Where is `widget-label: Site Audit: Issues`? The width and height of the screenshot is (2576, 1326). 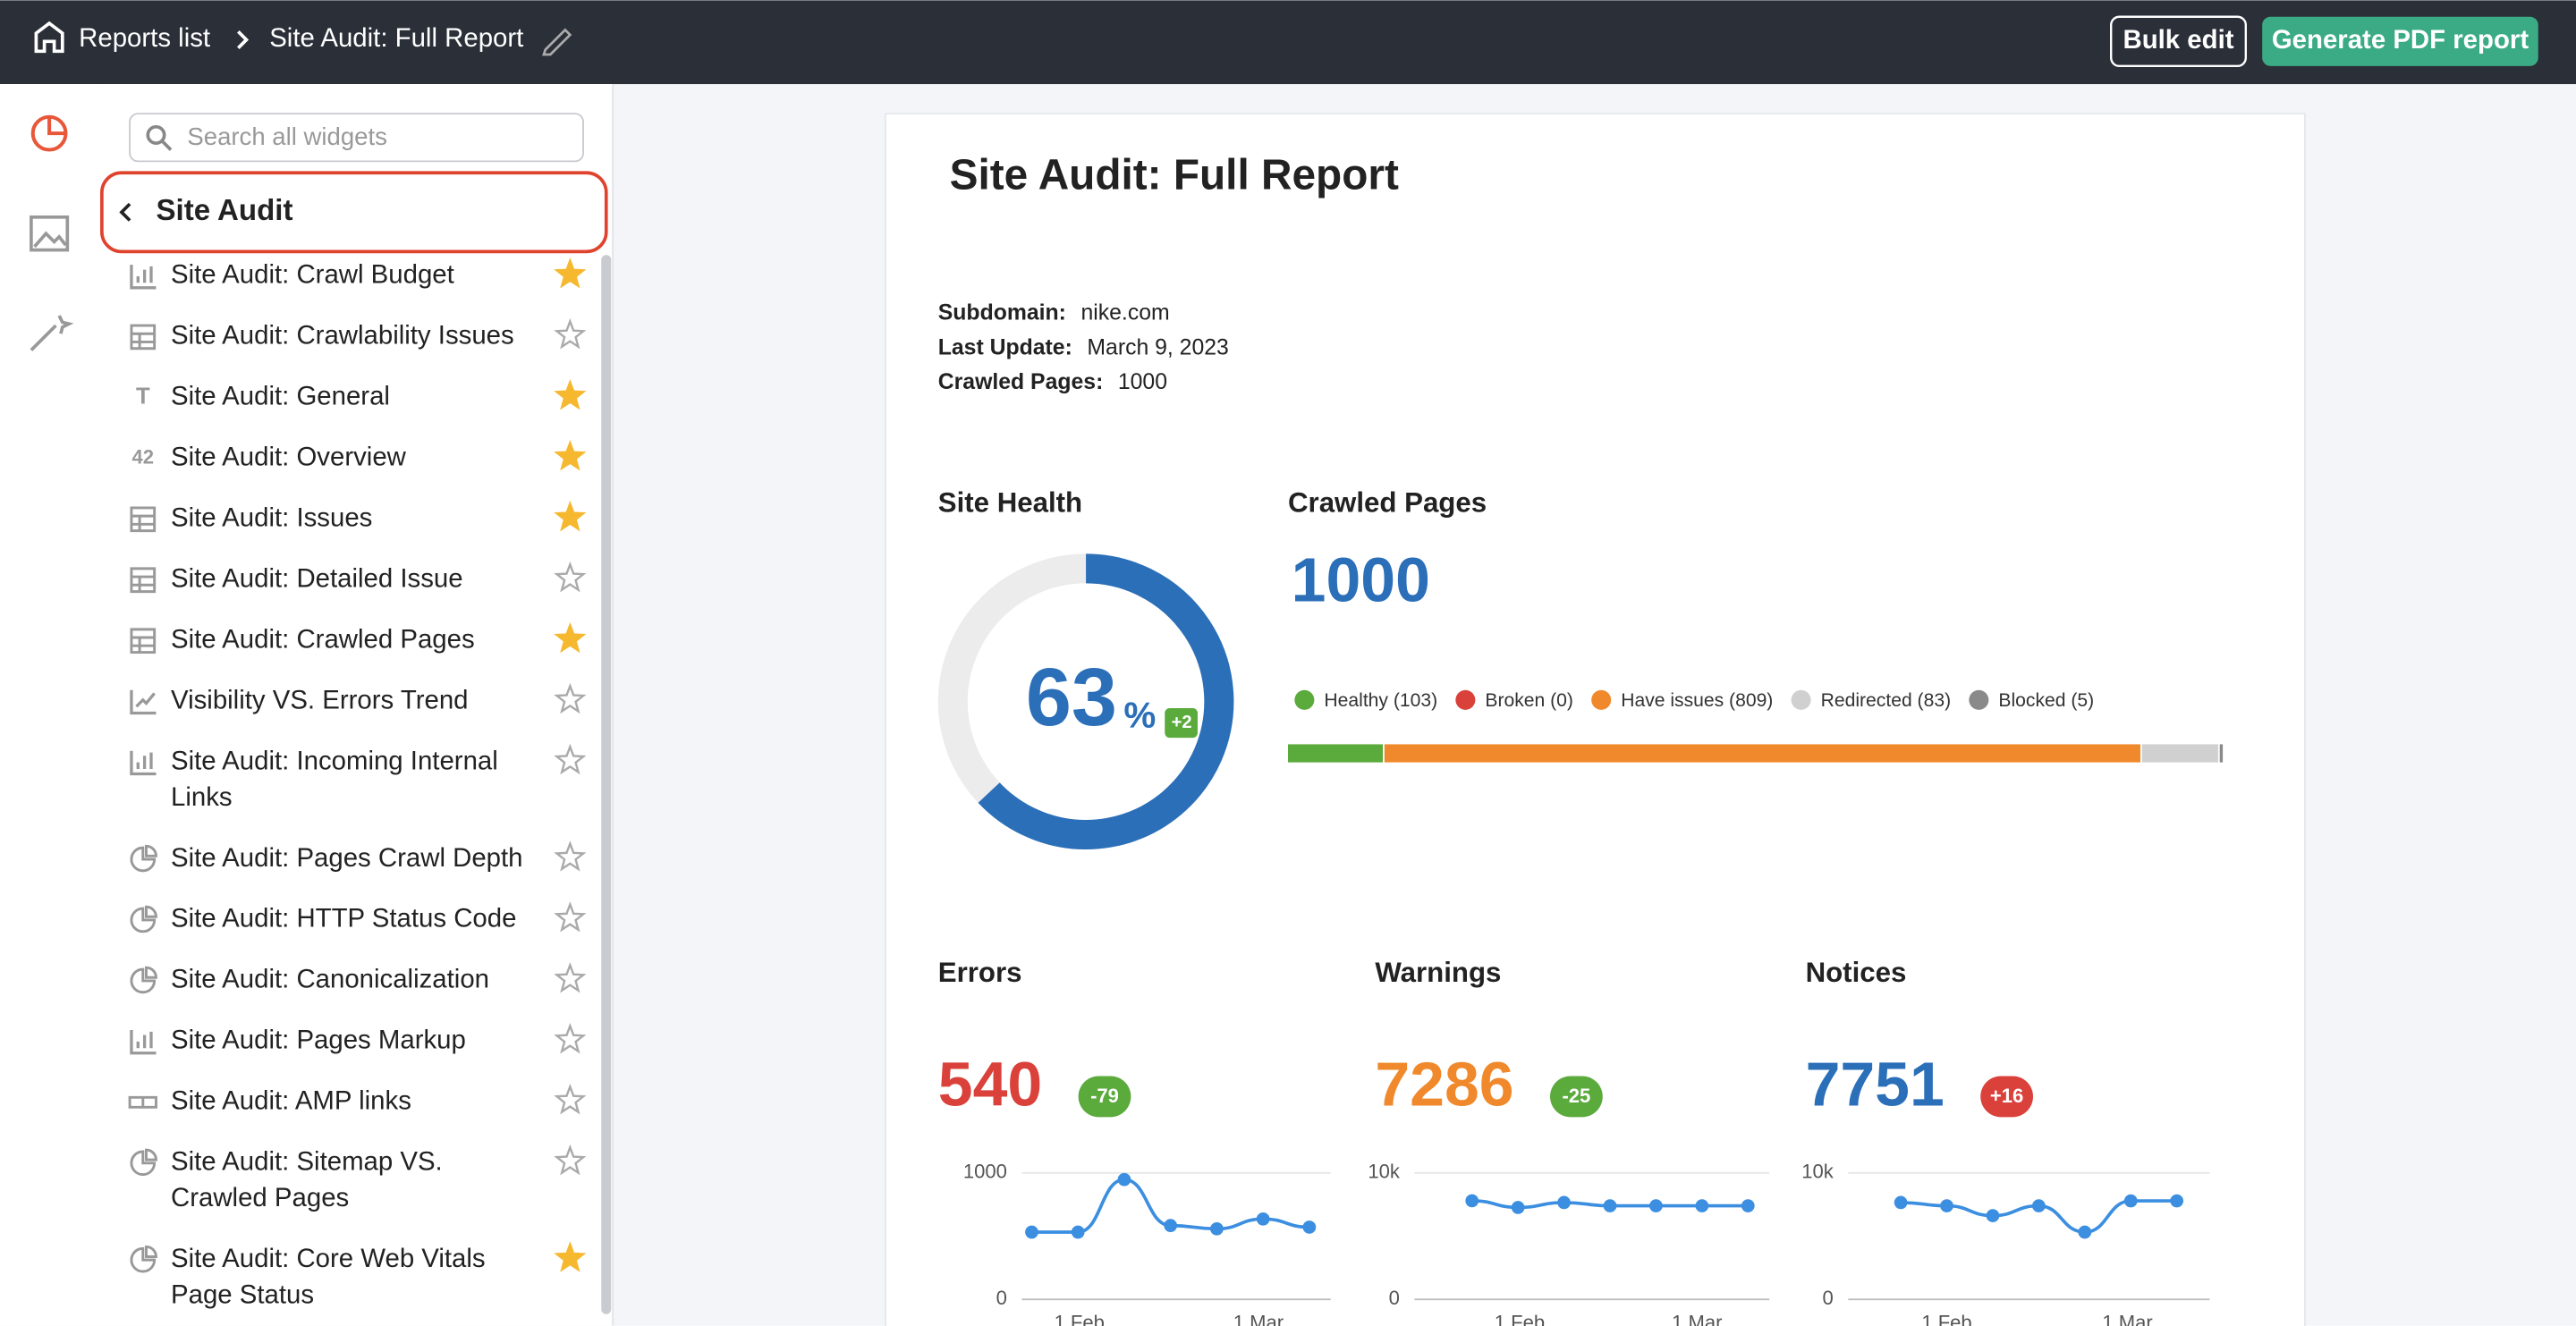 widget-label: Site Audit: Issues is located at coordinates (271, 518).